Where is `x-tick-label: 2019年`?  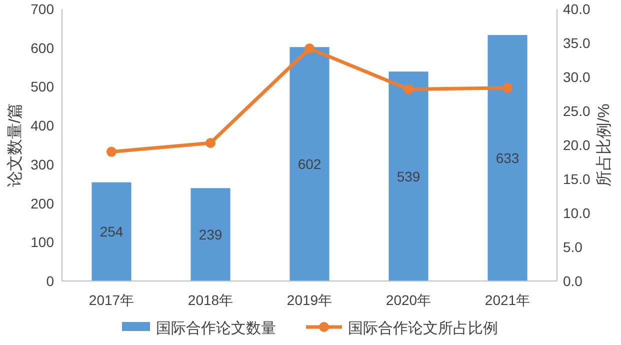
x-tick-label: 2019年 is located at coordinates (309, 300).